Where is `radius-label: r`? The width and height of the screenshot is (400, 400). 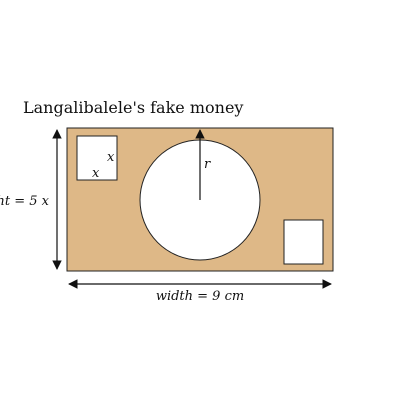 radius-label: r is located at coordinates (207, 164).